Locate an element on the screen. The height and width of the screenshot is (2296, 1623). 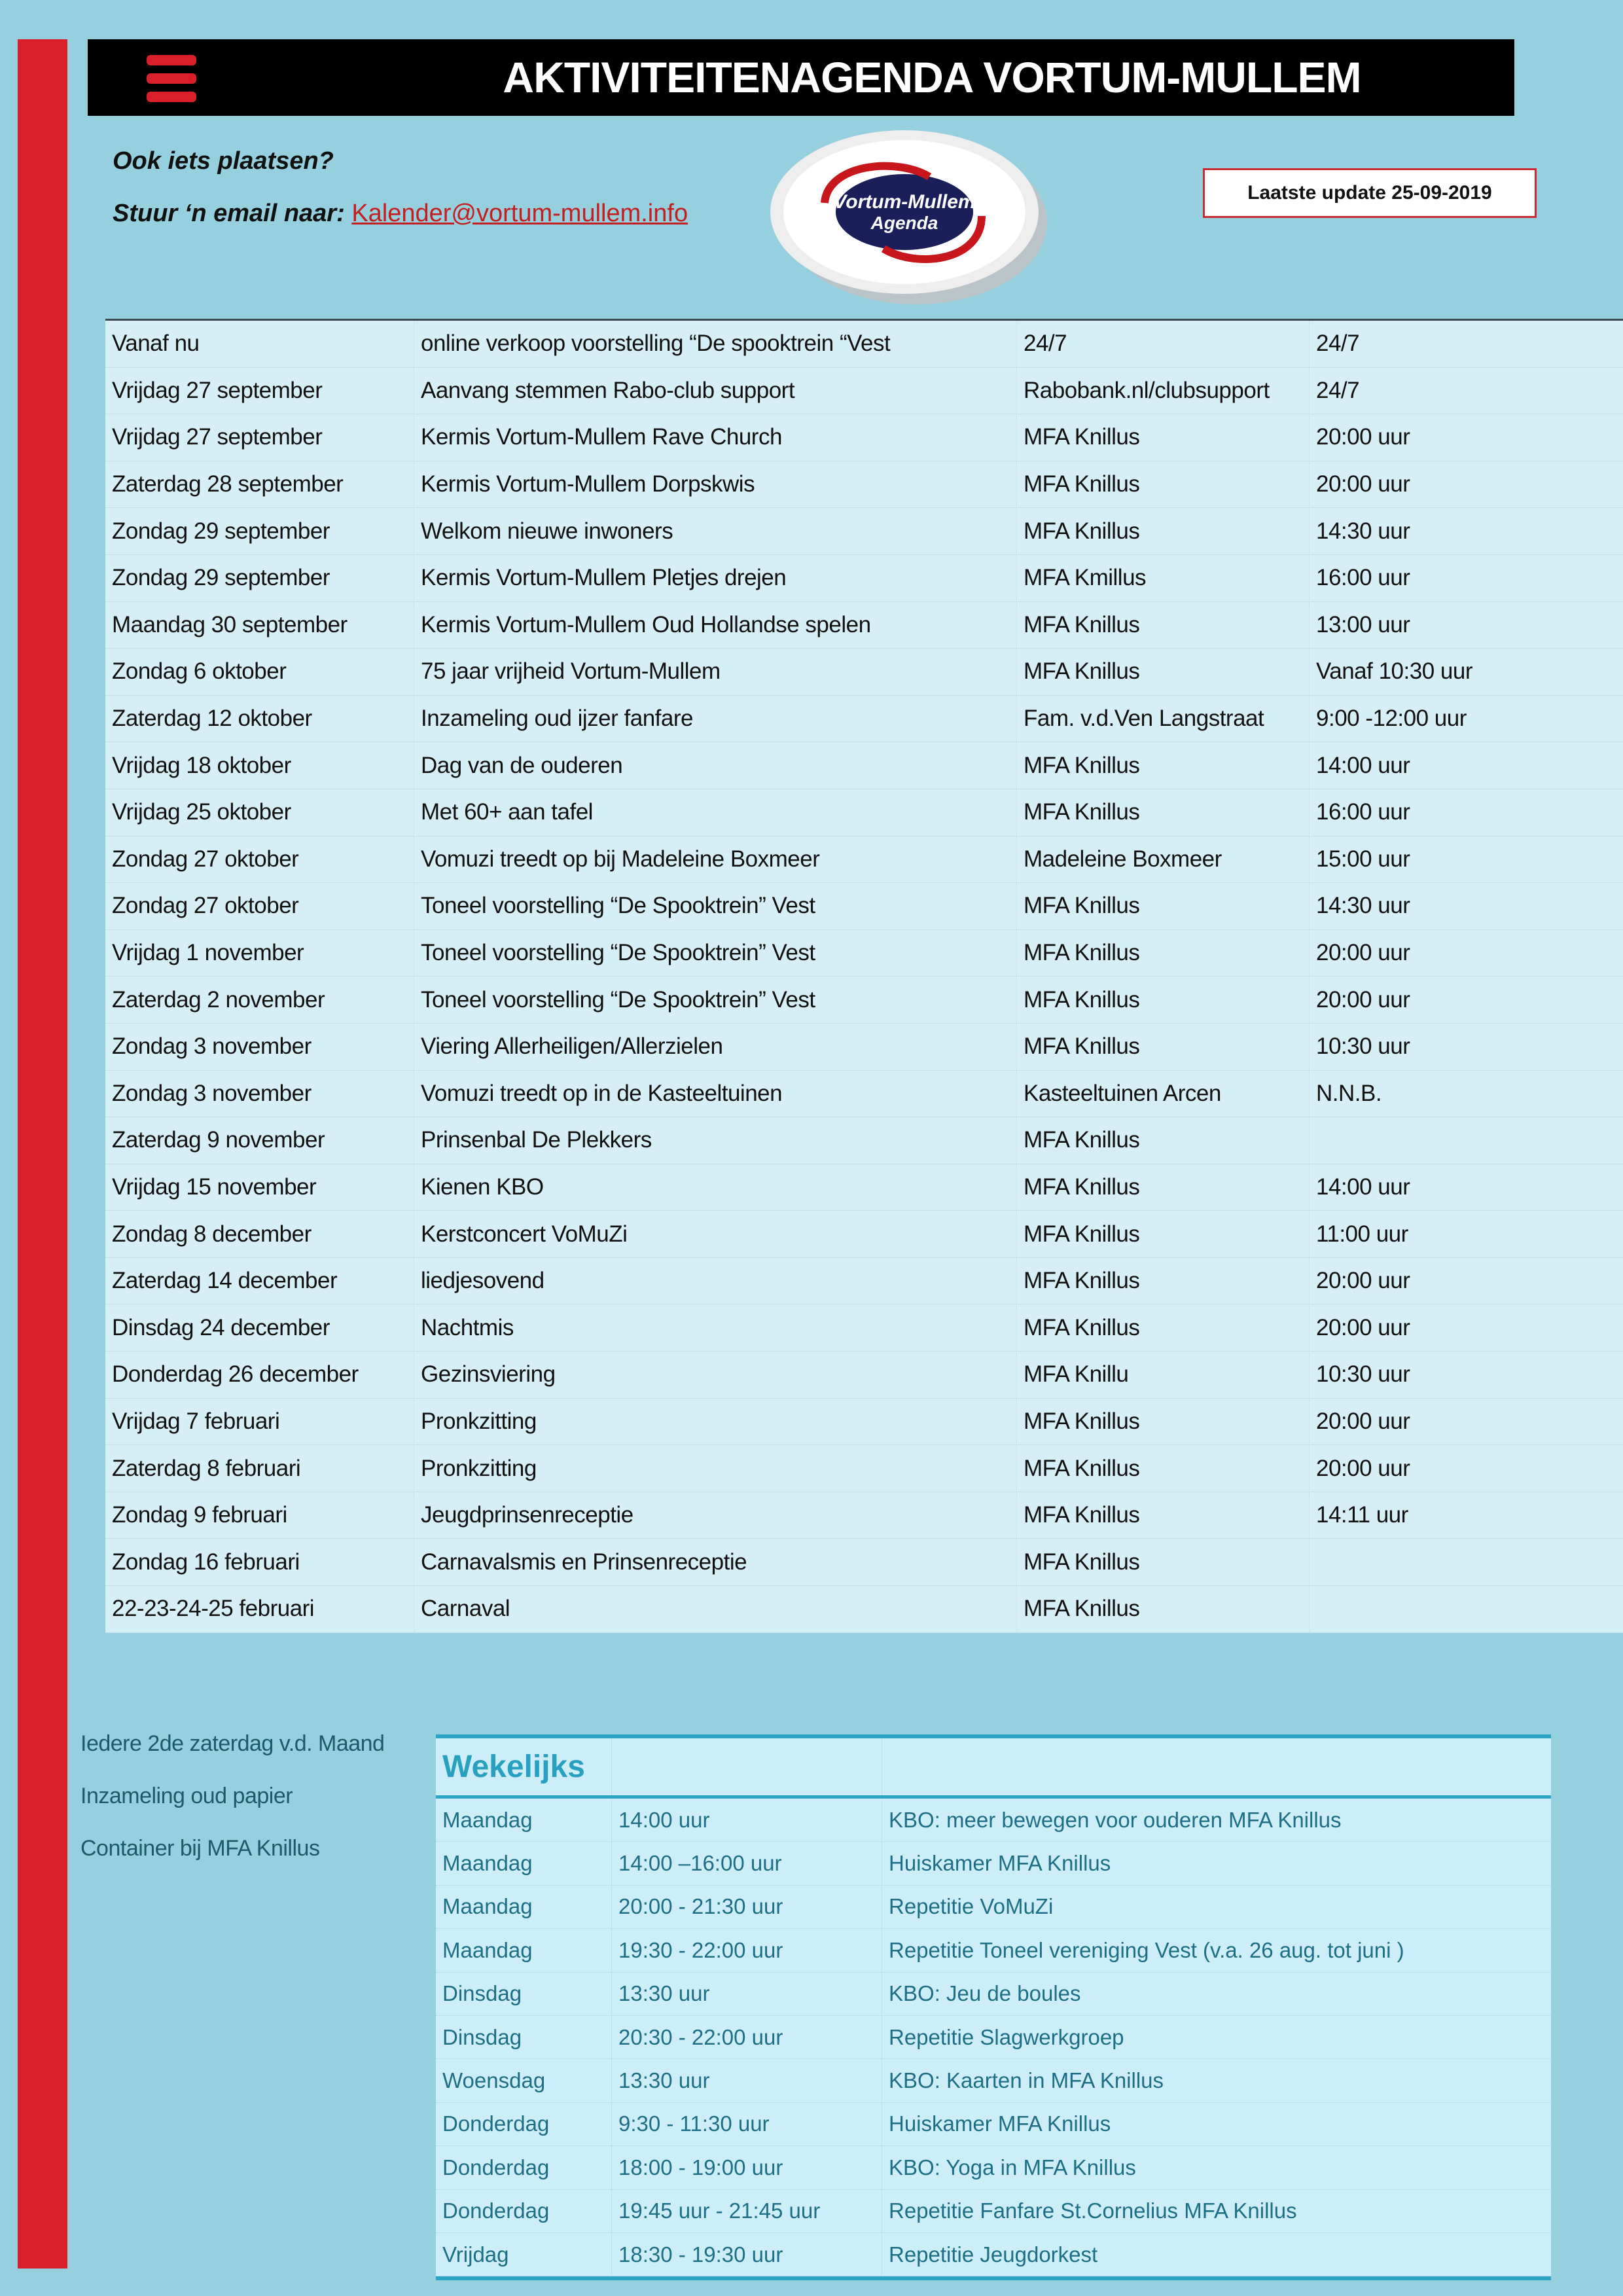
last-update-box: Laatste update 25-09-2019 is located at coordinates (1370, 193).